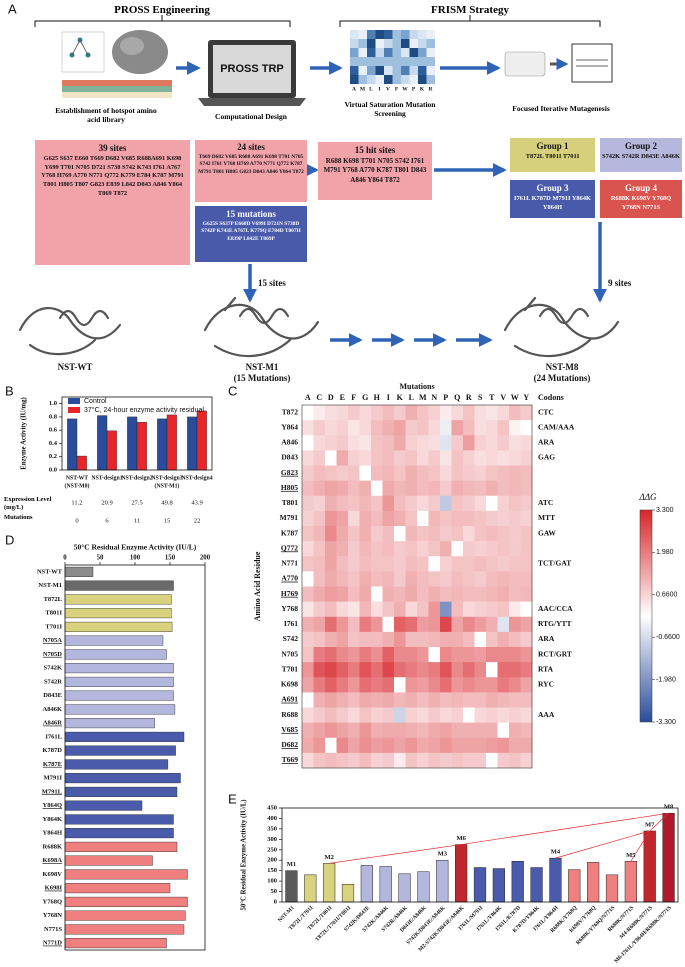 The image size is (685, 967). What do you see at coordinates (162, 10) in the screenshot?
I see `section-title: PROSS Engineering` at bounding box center [162, 10].